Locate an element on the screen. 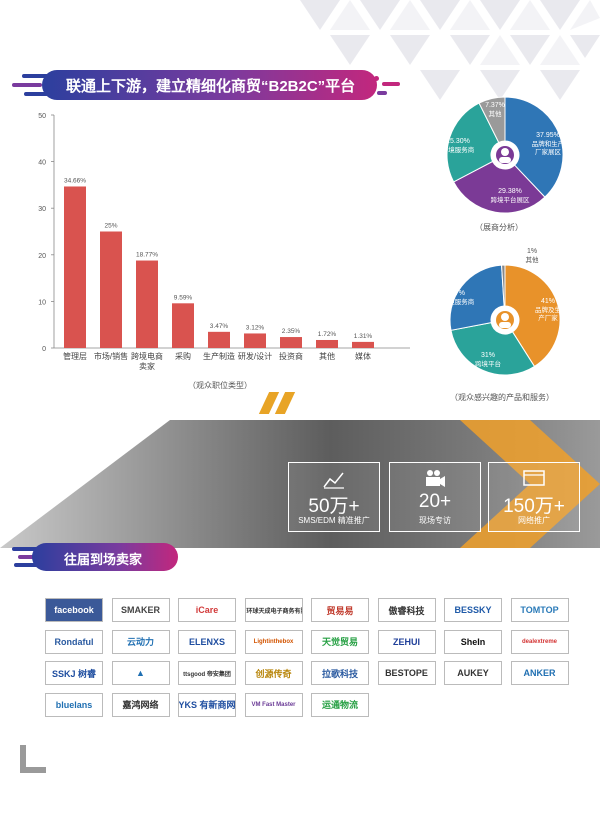 Image resolution: width=600 pixels, height=814 pixels. corner-bracket is located at coordinates (23, 759).